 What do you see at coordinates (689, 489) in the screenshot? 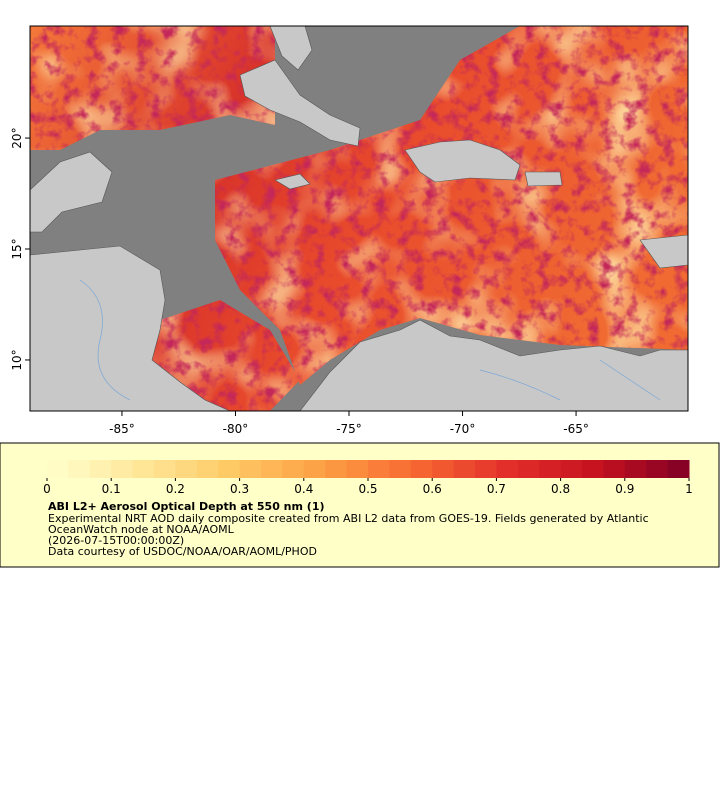
I see `colorbar-tick-label: 1` at bounding box center [689, 489].